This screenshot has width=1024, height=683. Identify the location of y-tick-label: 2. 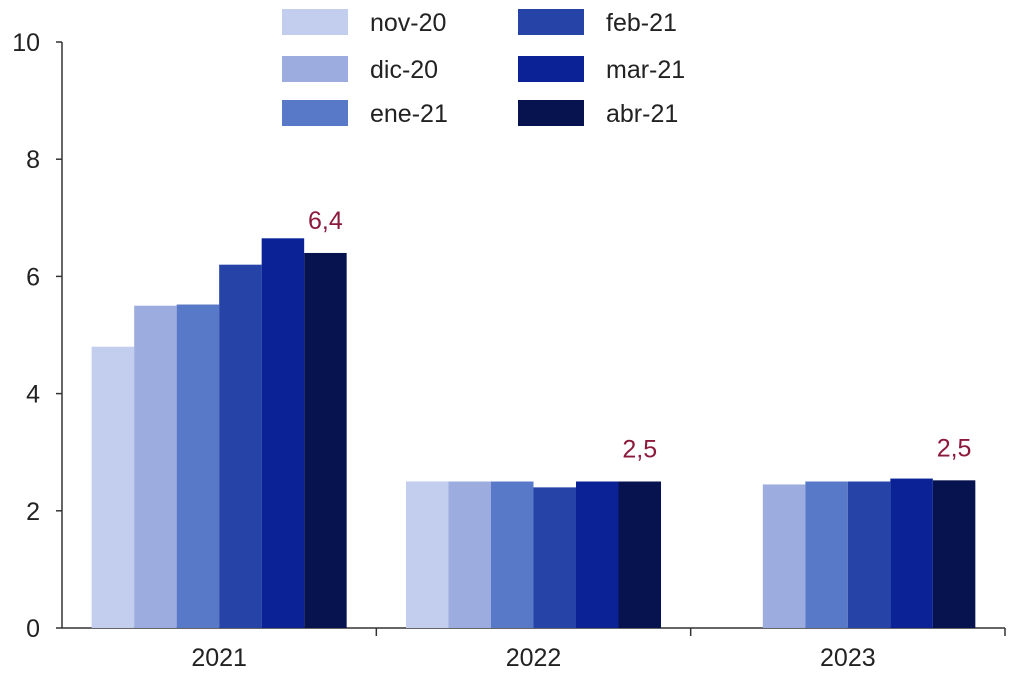
(33, 512).